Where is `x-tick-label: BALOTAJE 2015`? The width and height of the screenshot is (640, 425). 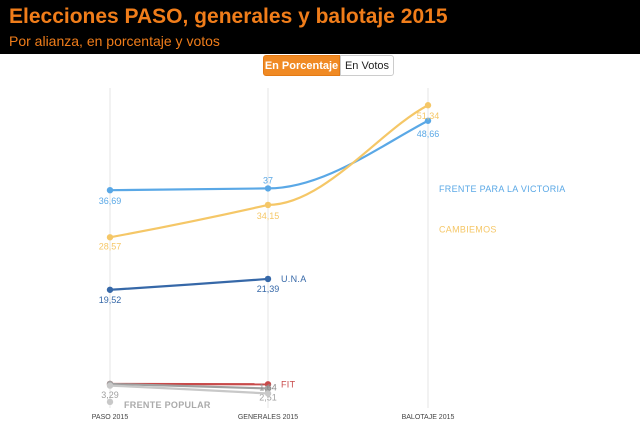
x-tick-label: BALOTAJE 2015 is located at coordinates (428, 417).